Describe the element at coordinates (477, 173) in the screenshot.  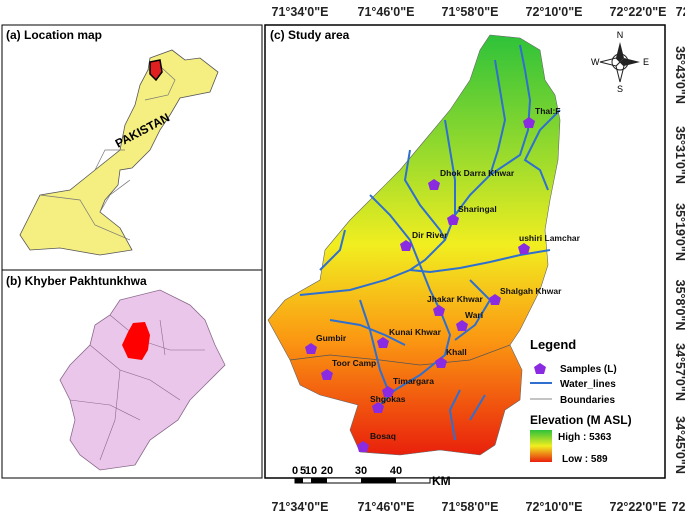
I see `sample-label: Dhok Darra Khwar` at that location.